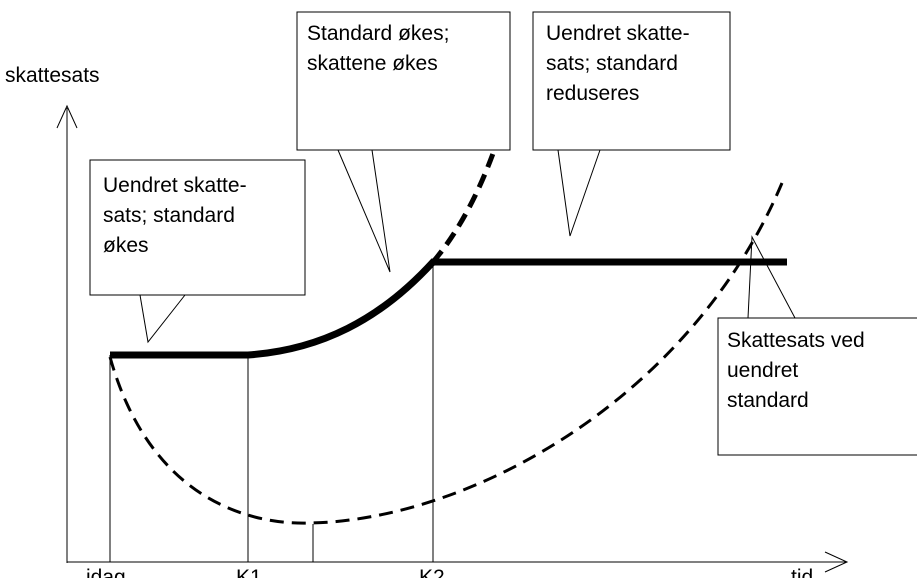 The image size is (917, 578). I want to click on callout-text: økes, so click(126, 245).